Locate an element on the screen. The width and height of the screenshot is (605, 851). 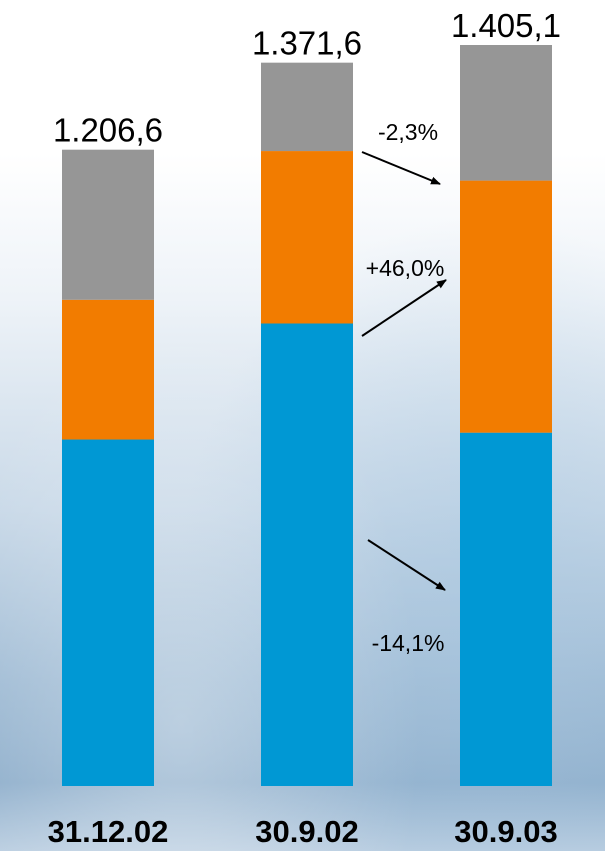
category-label-31-12-02: 31.12.02 is located at coordinates (108, 831).